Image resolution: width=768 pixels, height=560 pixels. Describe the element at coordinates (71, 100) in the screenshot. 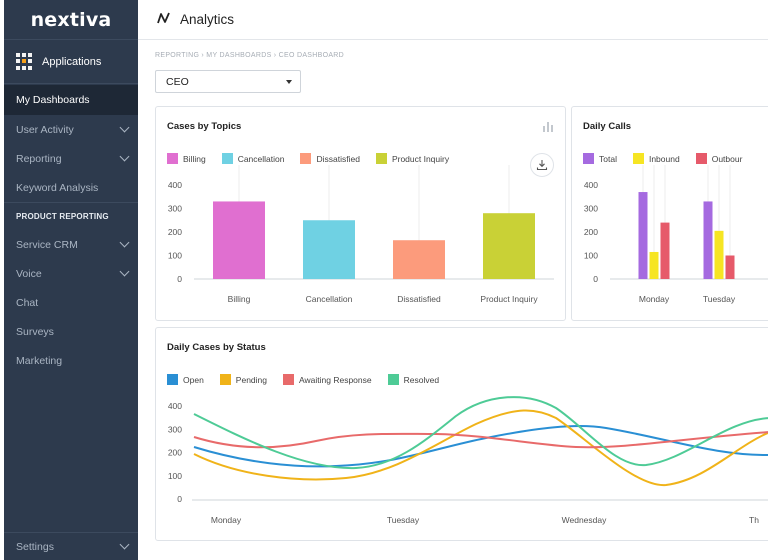

I see `sidebar-item-my-dashboards: My Dashboards` at that location.